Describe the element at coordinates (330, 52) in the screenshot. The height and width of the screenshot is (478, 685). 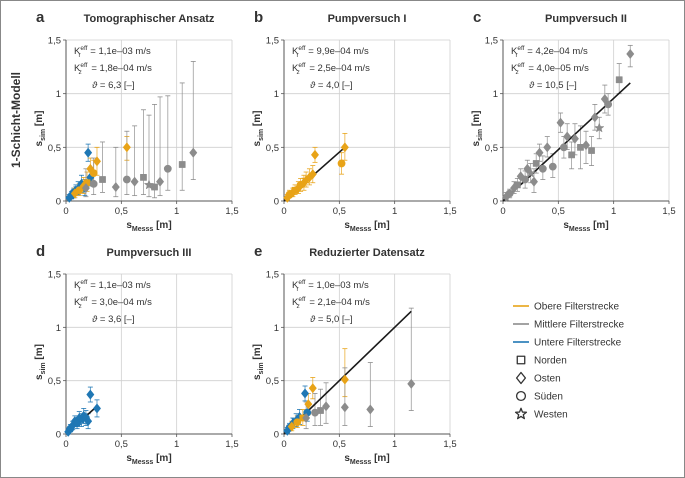
I see `annotation-kr: Keff r = 9,9e–04 m/s` at that location.